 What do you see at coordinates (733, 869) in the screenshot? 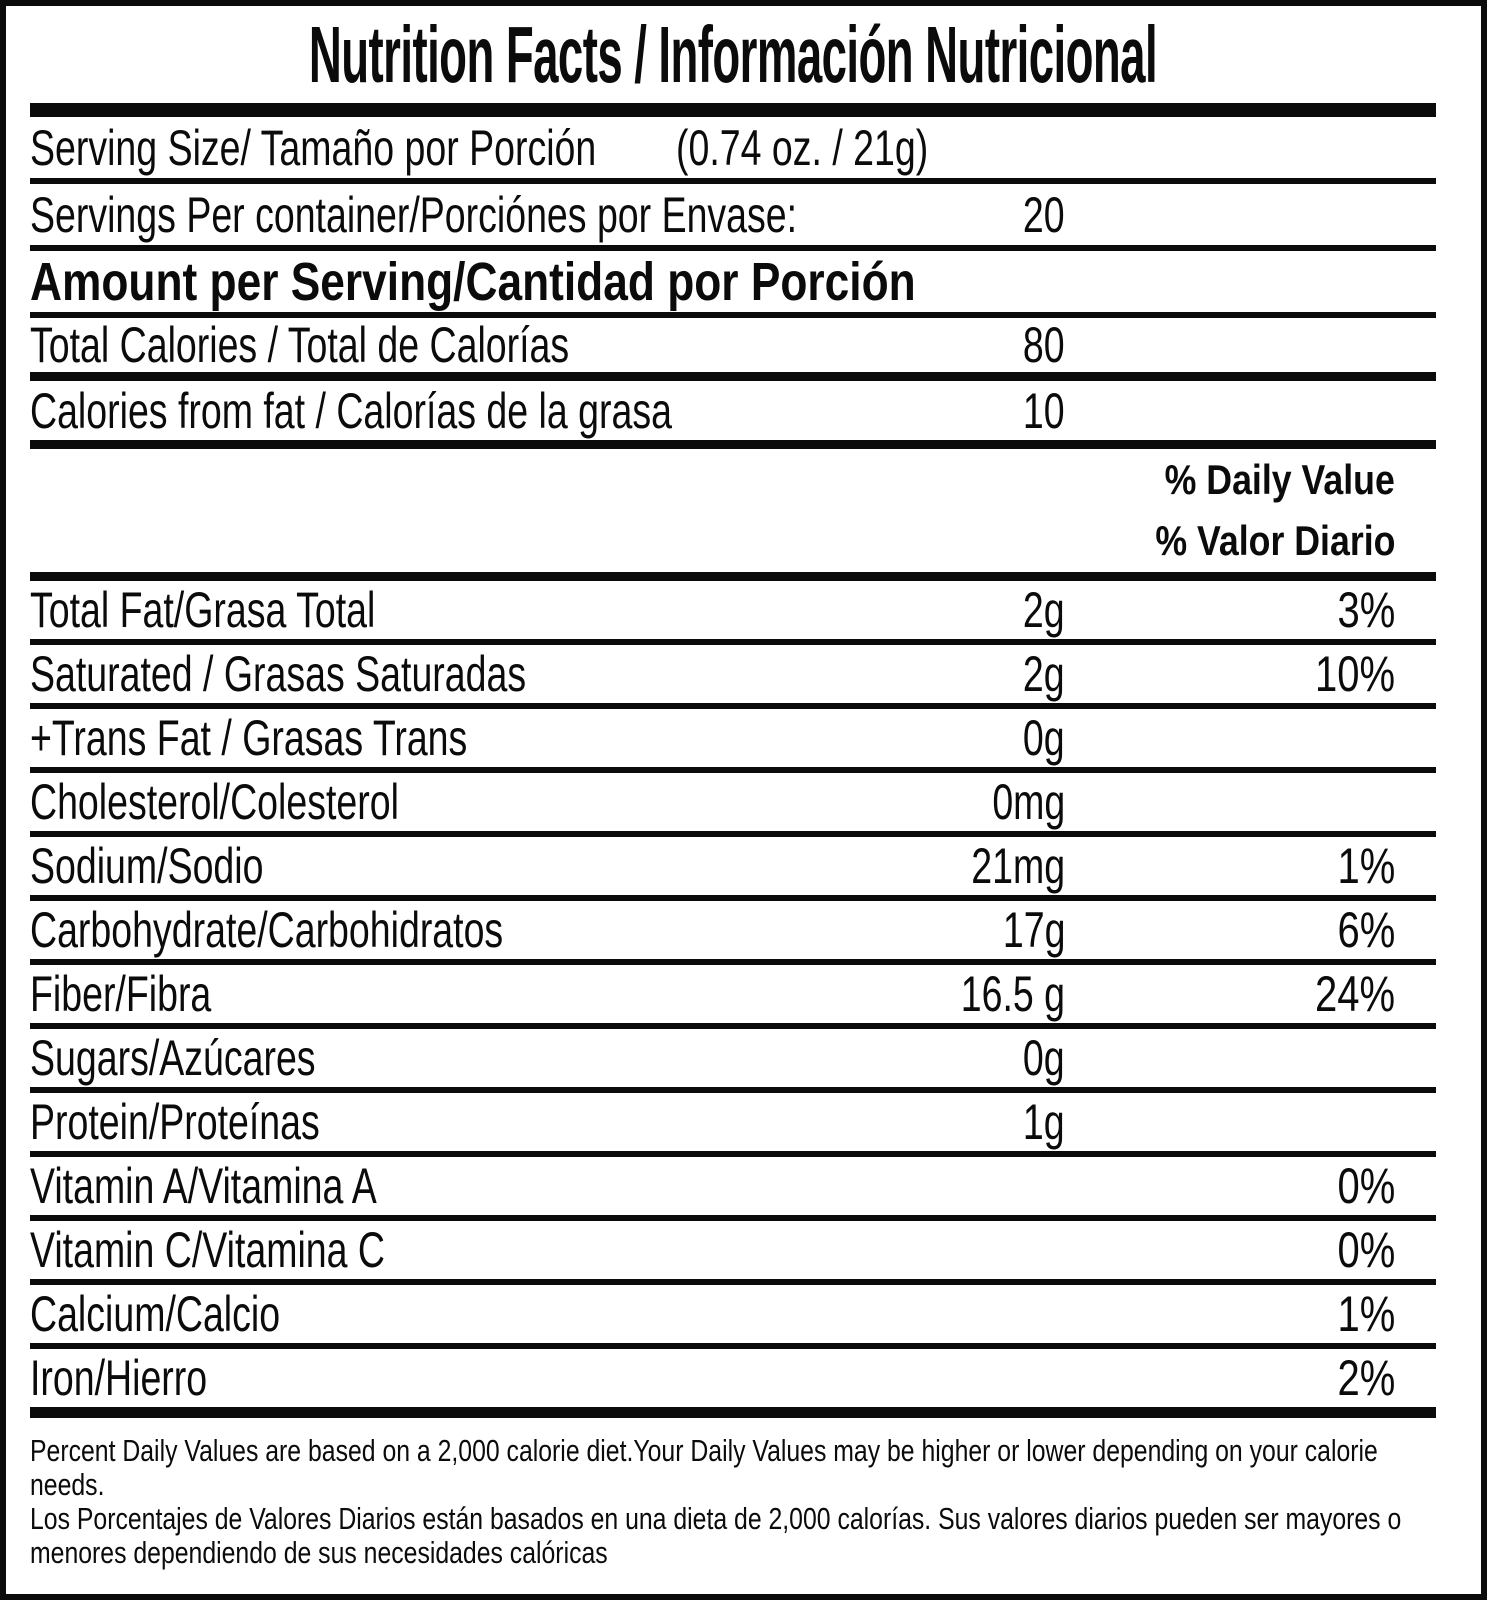
I see `nutrient-row-sodium: Sodium/Sodio 21mg 1%` at bounding box center [733, 869].